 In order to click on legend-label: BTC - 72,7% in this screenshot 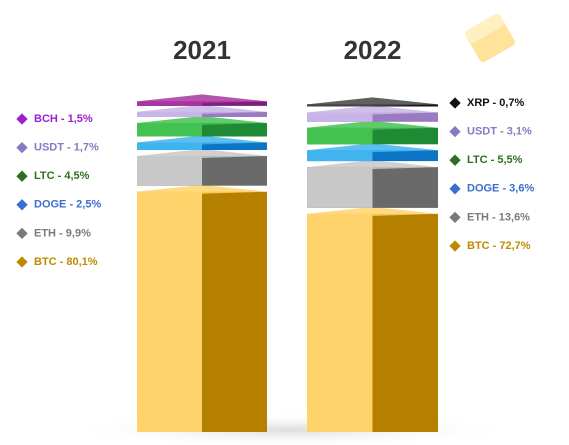, I will do `click(499, 246)`.